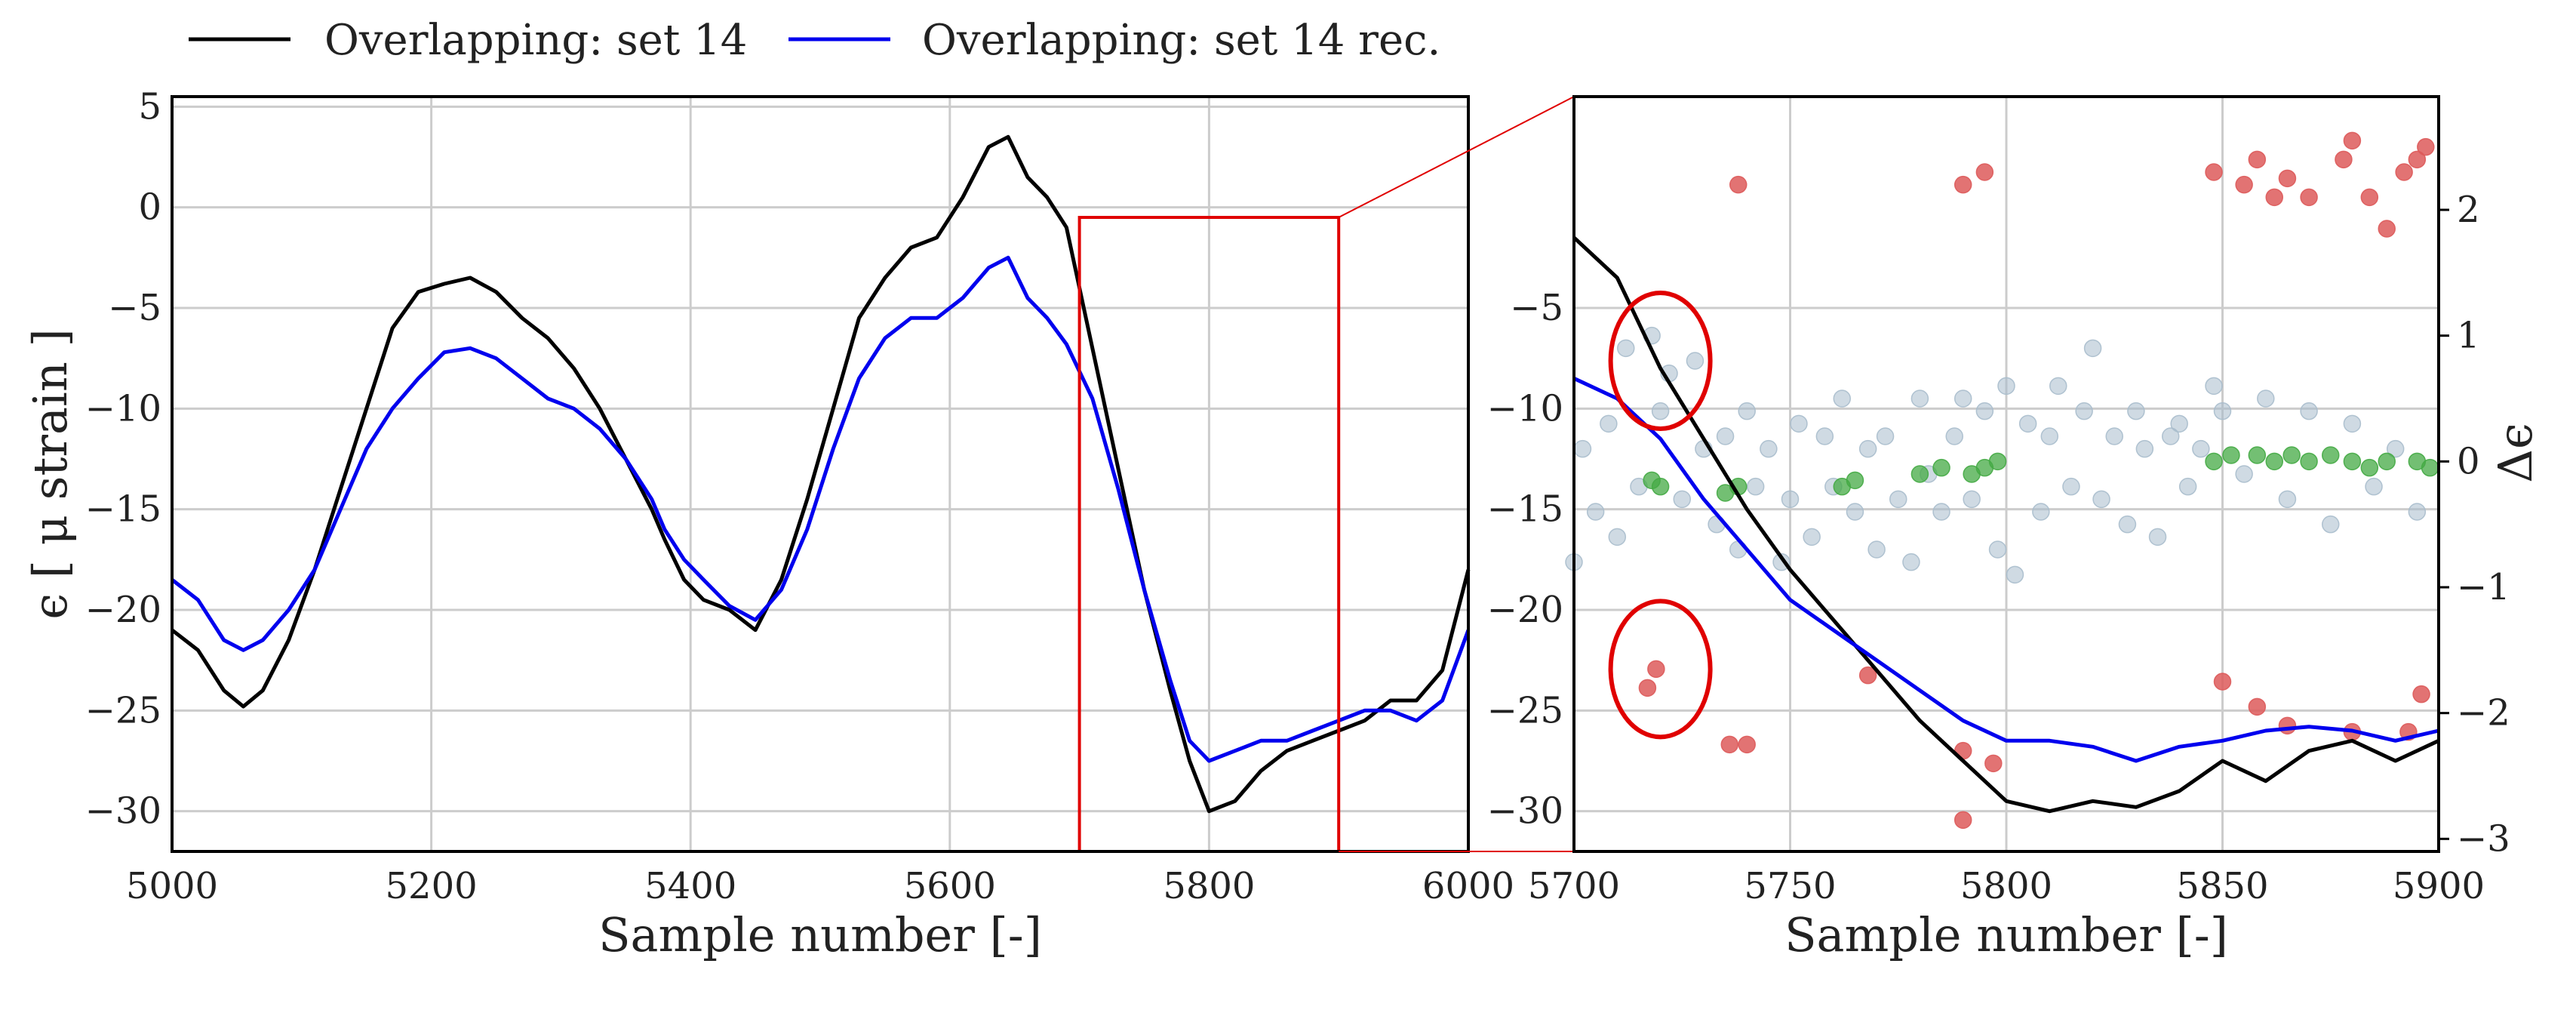  Describe the element at coordinates (2468, 461) in the screenshot. I see `right-tick-label: 0` at that location.